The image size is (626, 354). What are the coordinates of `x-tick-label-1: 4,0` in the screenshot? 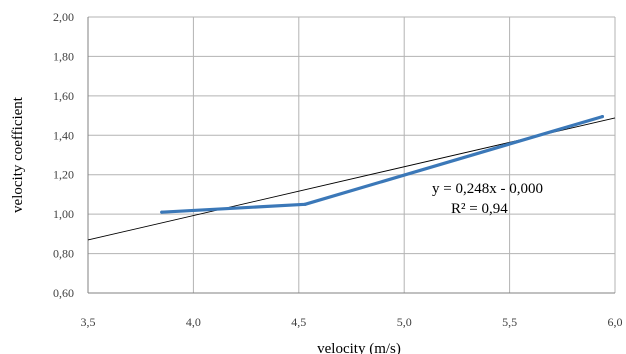 It's located at (193, 322).